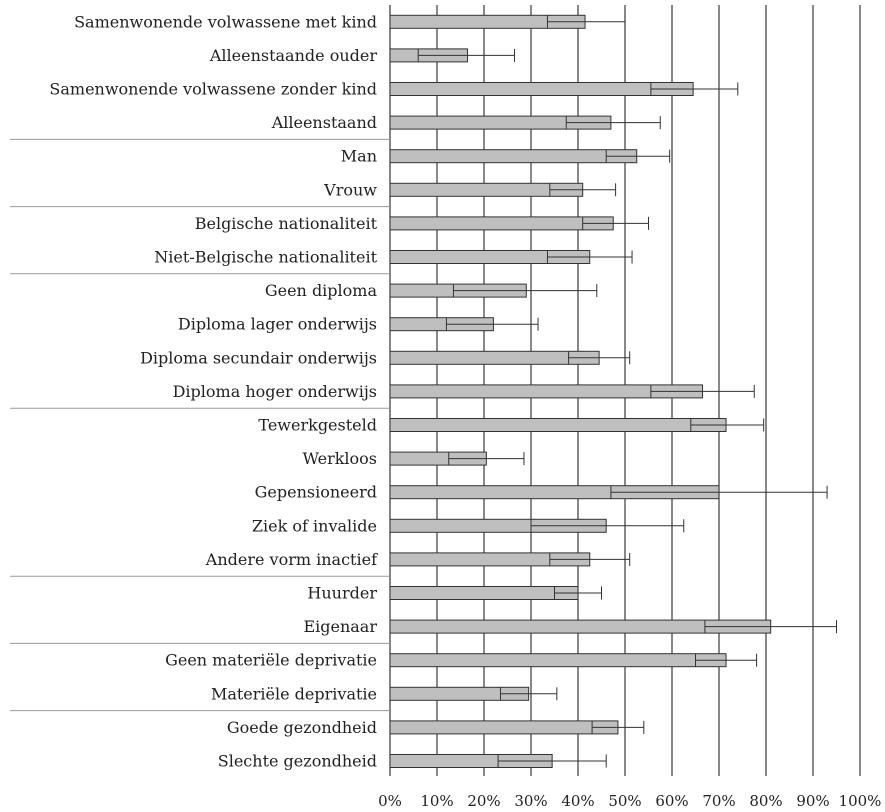  What do you see at coordinates (293, 55) in the screenshot?
I see `category-label: Alleenstaande ouder` at bounding box center [293, 55].